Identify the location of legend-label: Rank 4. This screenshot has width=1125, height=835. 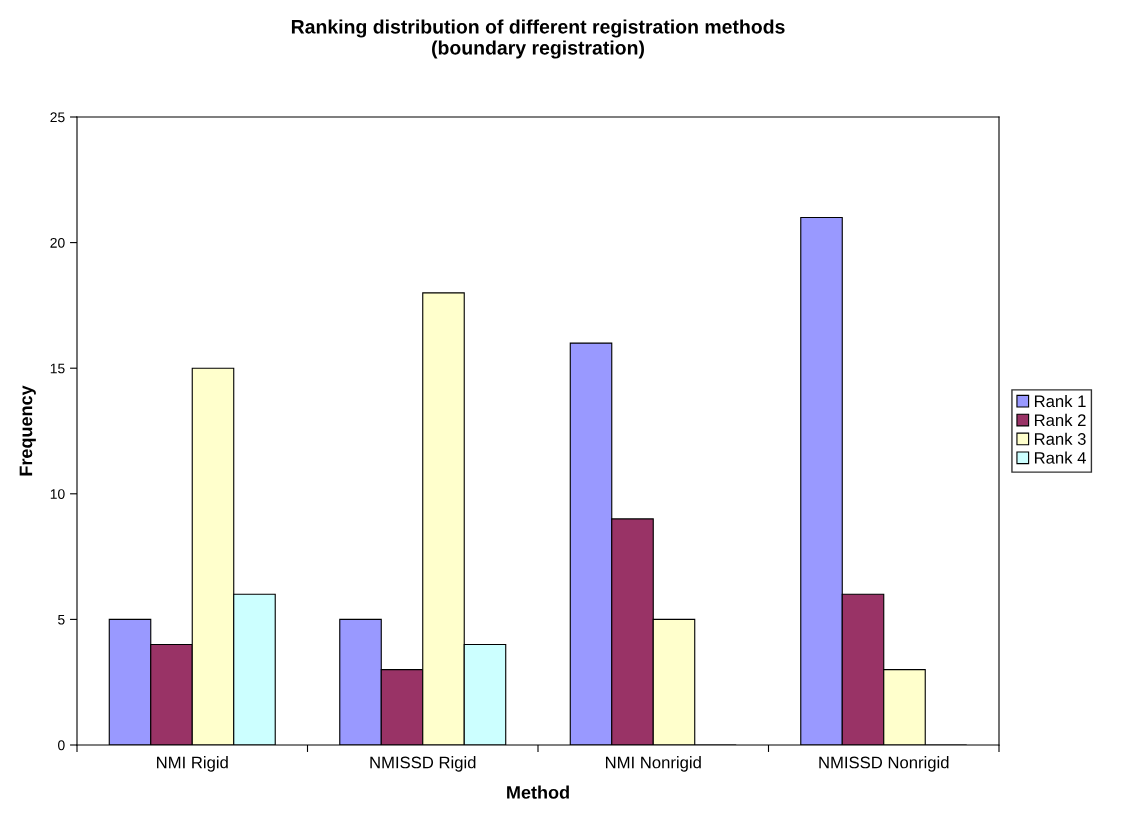
(1060, 457).